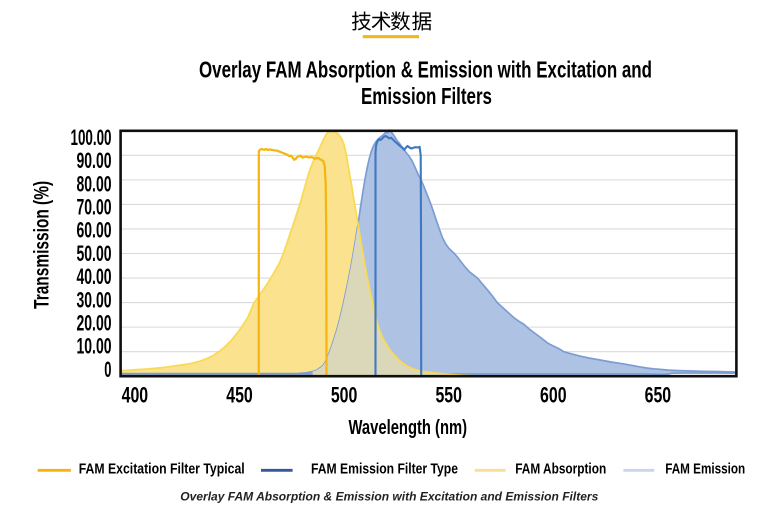  Describe the element at coordinates (426, 96) in the screenshot. I see `svg-text: Emission Filters` at that location.